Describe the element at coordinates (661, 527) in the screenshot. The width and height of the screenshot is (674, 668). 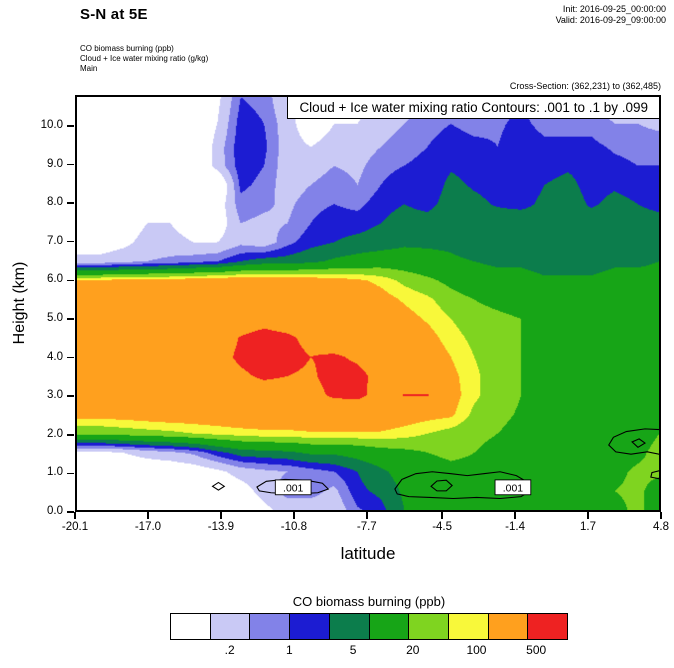
I see `x-tick-label: 4.8` at that location.